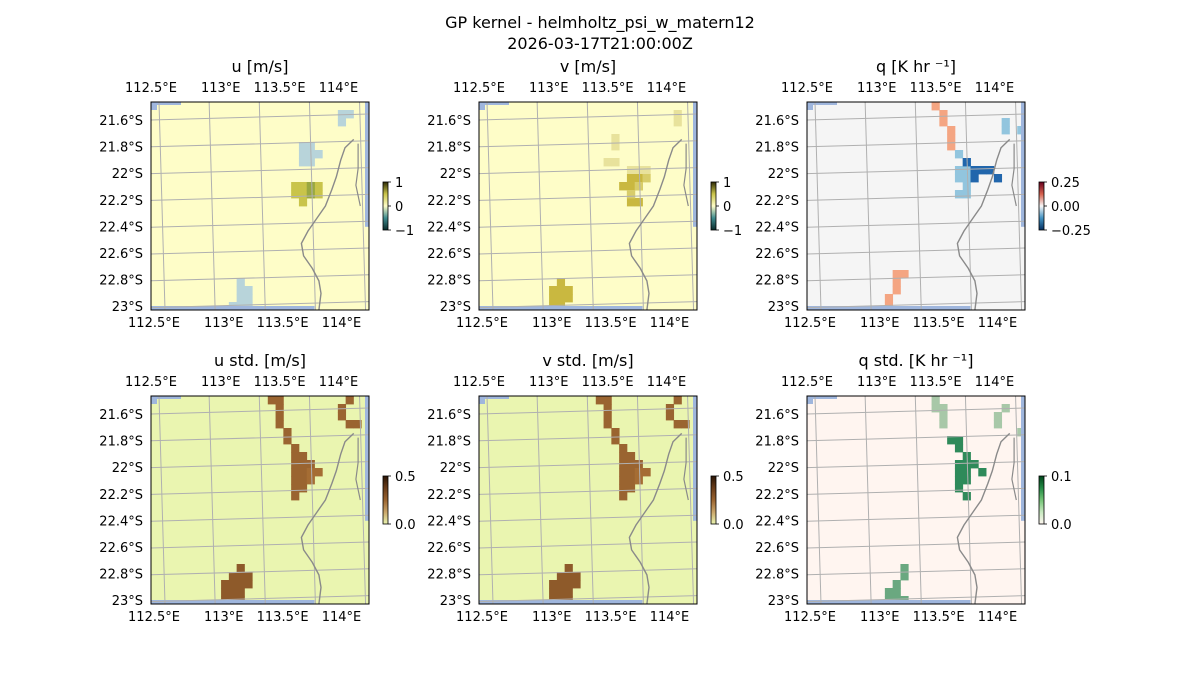  I want to click on panel-title: v std. [m/s], so click(587, 360).